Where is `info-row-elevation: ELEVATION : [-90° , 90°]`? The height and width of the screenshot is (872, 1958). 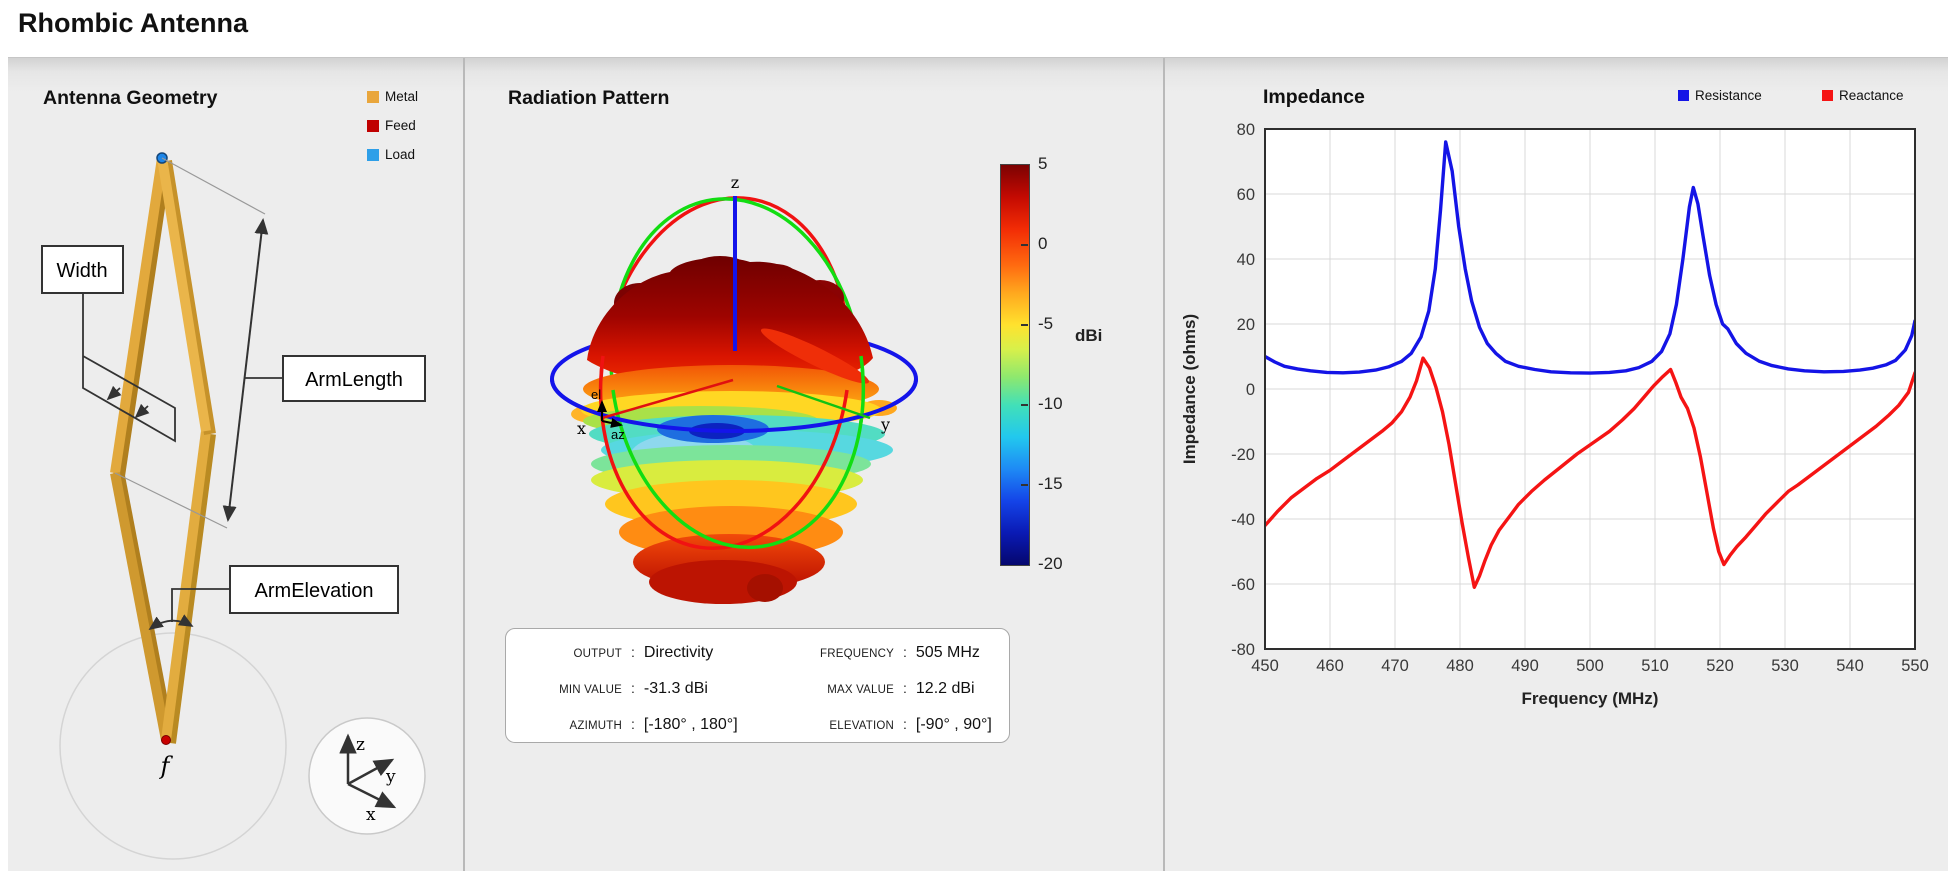
info-row-elevation: ELEVATION : [-90° , 90°] is located at coordinates (893, 734).